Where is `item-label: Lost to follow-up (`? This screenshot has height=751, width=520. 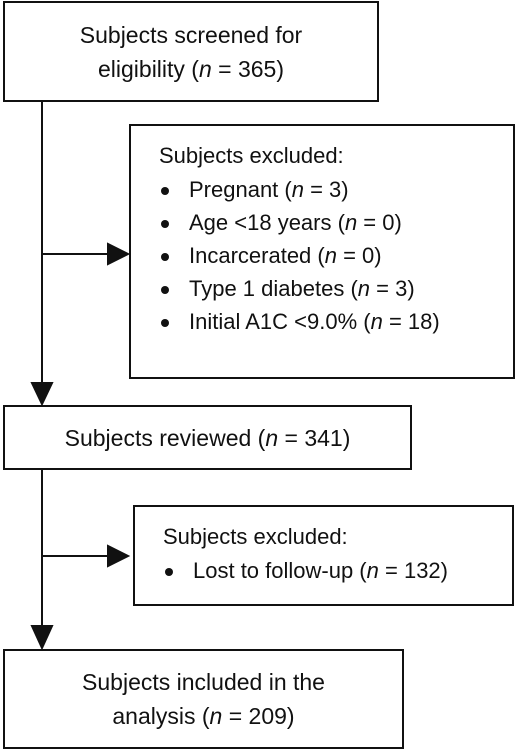 item-label: Lost to follow-up ( is located at coordinates (280, 570).